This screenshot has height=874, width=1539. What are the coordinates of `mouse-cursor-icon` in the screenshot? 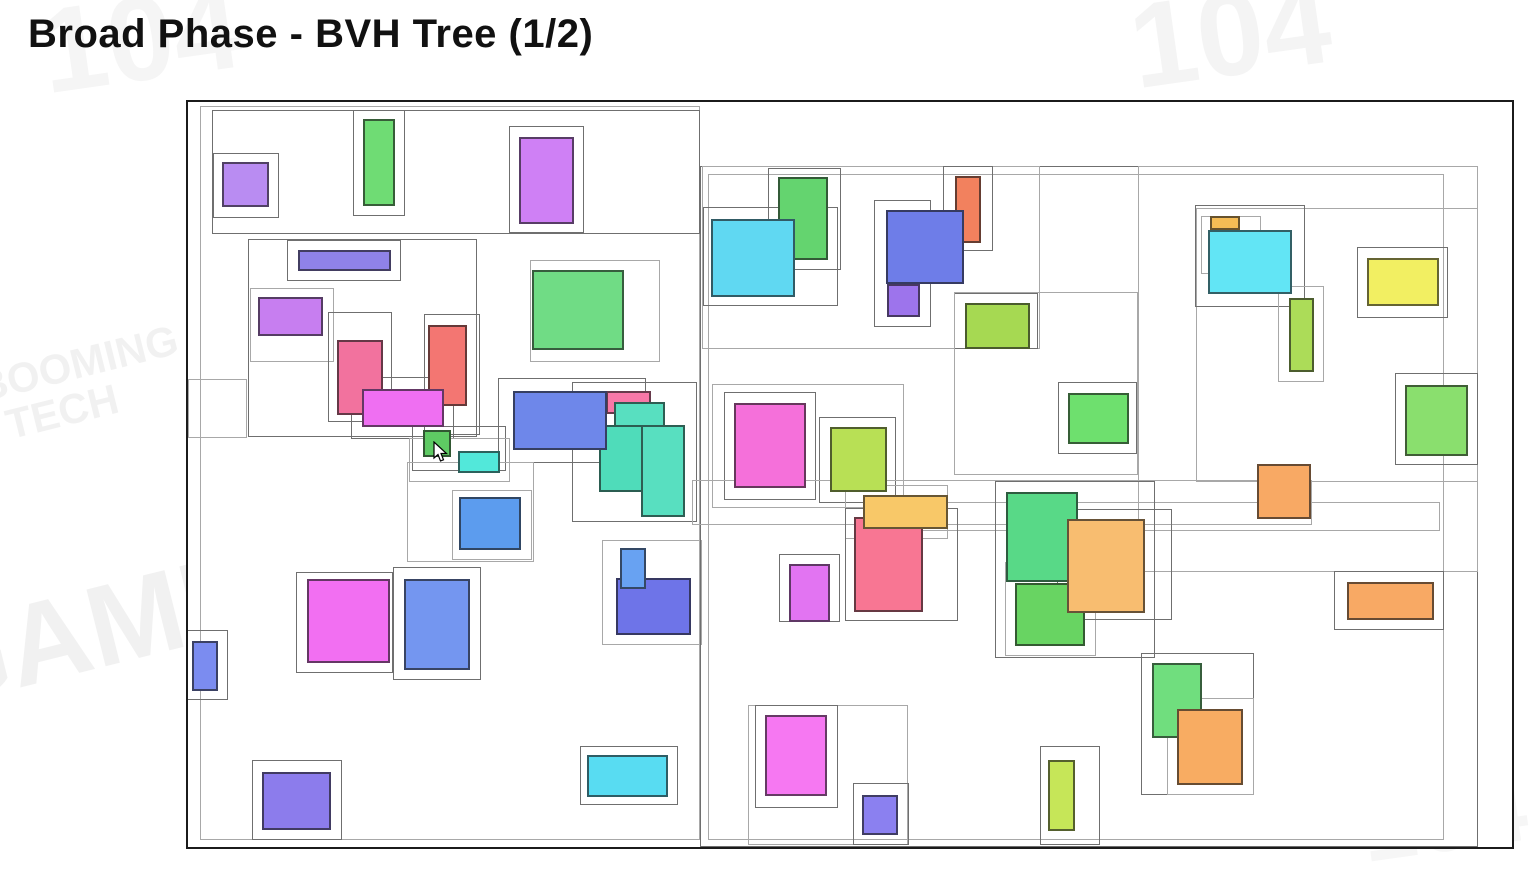 It's located at (441, 451).